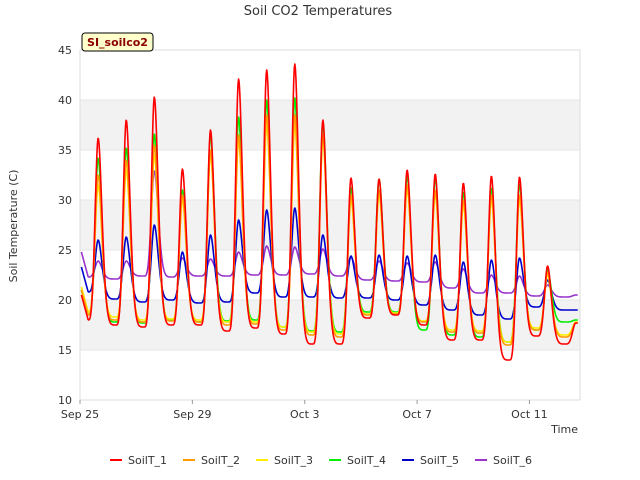 Image resolution: width=640 pixels, height=480 pixels. Describe the element at coordinates (65, 250) in the screenshot. I see `y-tick-label: 25` at that location.